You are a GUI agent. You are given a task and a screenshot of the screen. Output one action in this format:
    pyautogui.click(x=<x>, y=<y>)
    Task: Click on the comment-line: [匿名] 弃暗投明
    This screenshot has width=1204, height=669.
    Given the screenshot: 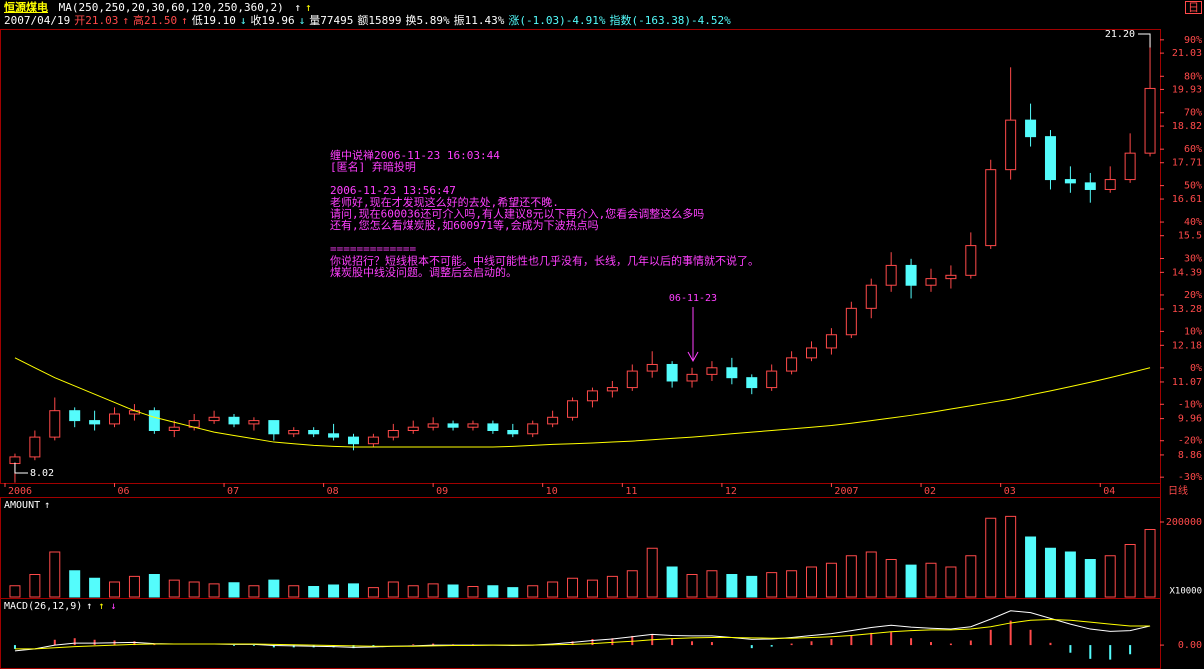 What is the action you would take?
    pyautogui.click(x=373, y=167)
    